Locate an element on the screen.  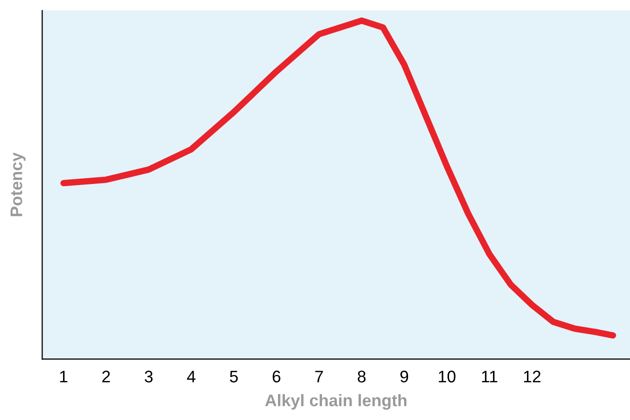
x-tick-label: 5 is located at coordinates (234, 376).